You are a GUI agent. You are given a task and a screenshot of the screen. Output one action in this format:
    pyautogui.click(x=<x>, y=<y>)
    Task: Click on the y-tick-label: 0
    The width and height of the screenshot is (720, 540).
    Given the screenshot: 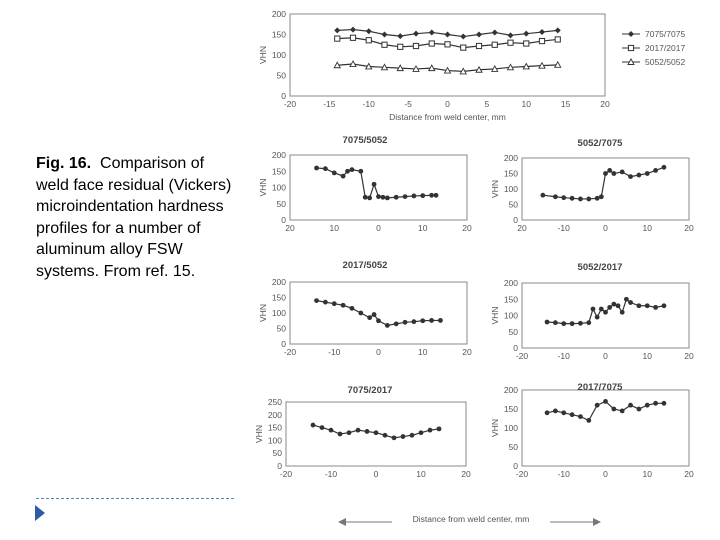 What is the action you would take?
    pyautogui.click(x=515, y=348)
    